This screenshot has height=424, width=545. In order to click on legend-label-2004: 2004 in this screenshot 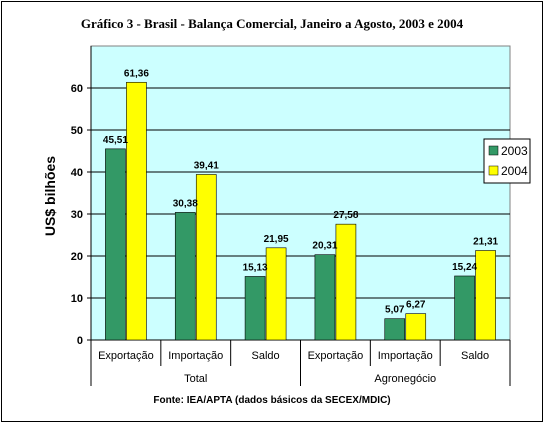, I will do `click(514, 171)`.